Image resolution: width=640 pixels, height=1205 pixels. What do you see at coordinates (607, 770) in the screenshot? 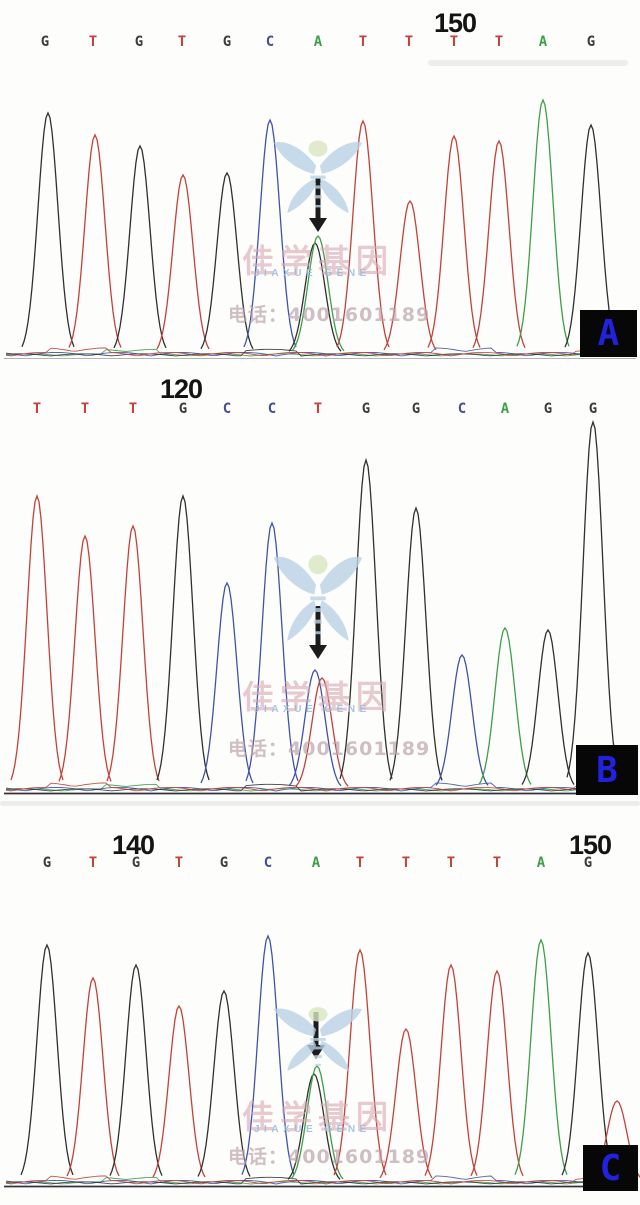
I see `panel-label-badge: B` at bounding box center [607, 770].